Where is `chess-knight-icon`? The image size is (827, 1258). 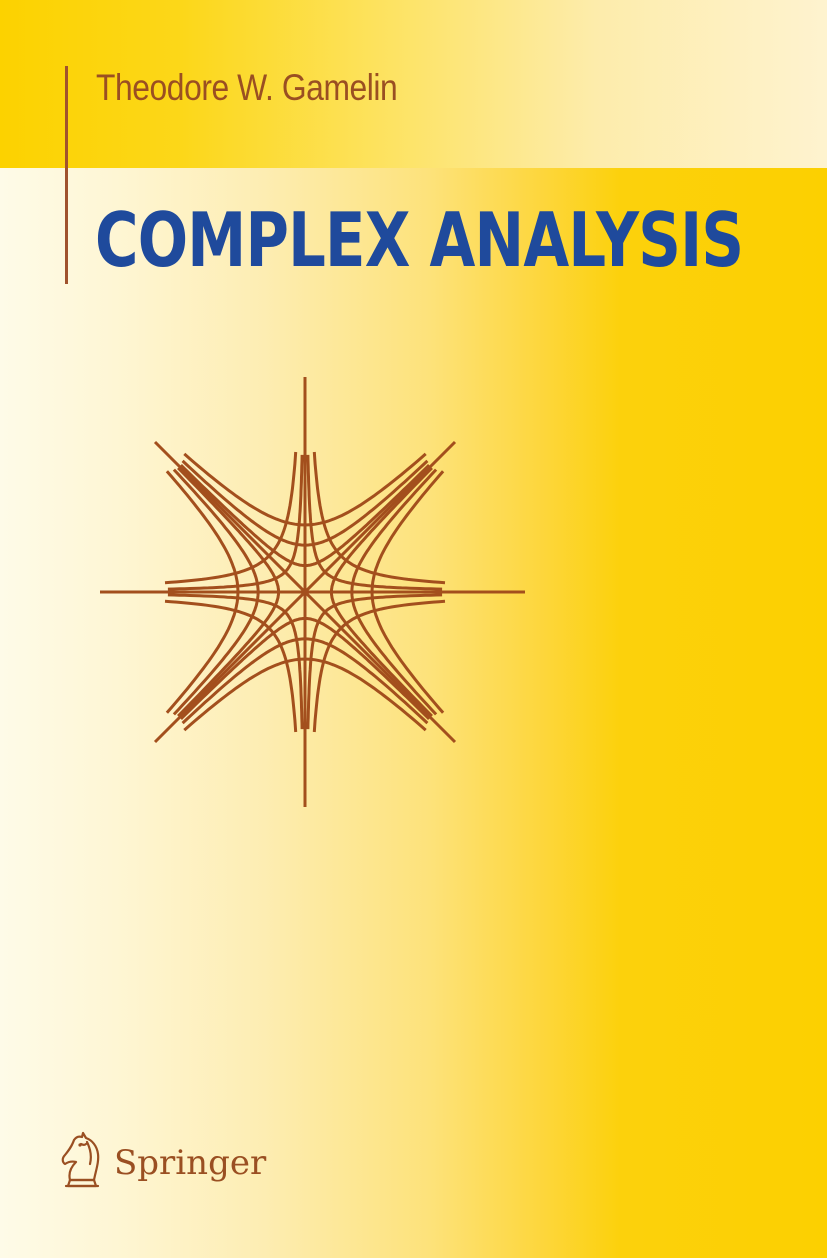 chess-knight-icon is located at coordinates (80, 1159).